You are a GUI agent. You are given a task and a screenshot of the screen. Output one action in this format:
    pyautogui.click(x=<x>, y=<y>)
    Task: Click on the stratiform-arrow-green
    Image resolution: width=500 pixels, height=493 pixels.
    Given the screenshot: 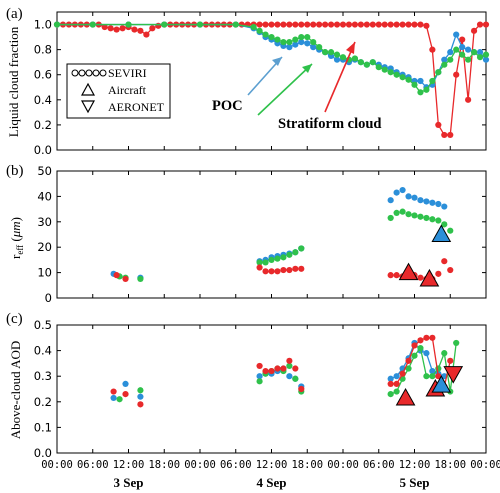 What is the action you would take?
    pyautogui.click(x=285, y=89)
    